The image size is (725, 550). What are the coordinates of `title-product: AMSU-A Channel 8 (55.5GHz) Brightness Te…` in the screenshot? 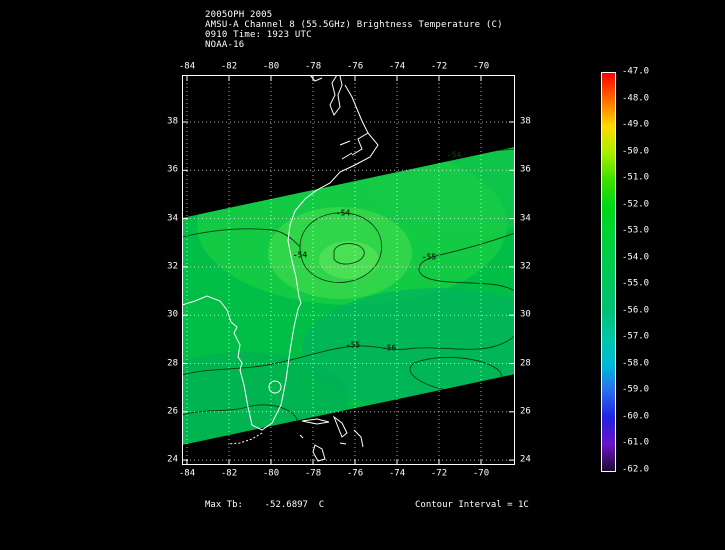 It's located at (354, 25).